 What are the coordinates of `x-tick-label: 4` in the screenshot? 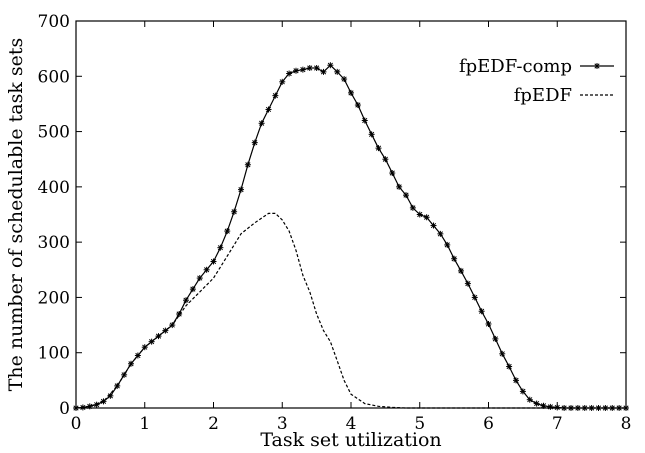 It's located at (351, 424).